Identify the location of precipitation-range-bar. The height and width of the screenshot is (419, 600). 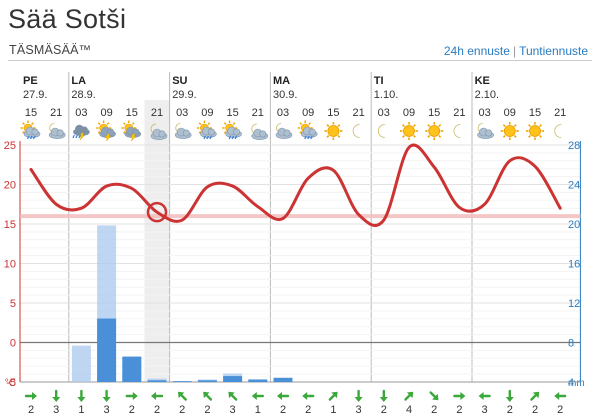
(81, 363).